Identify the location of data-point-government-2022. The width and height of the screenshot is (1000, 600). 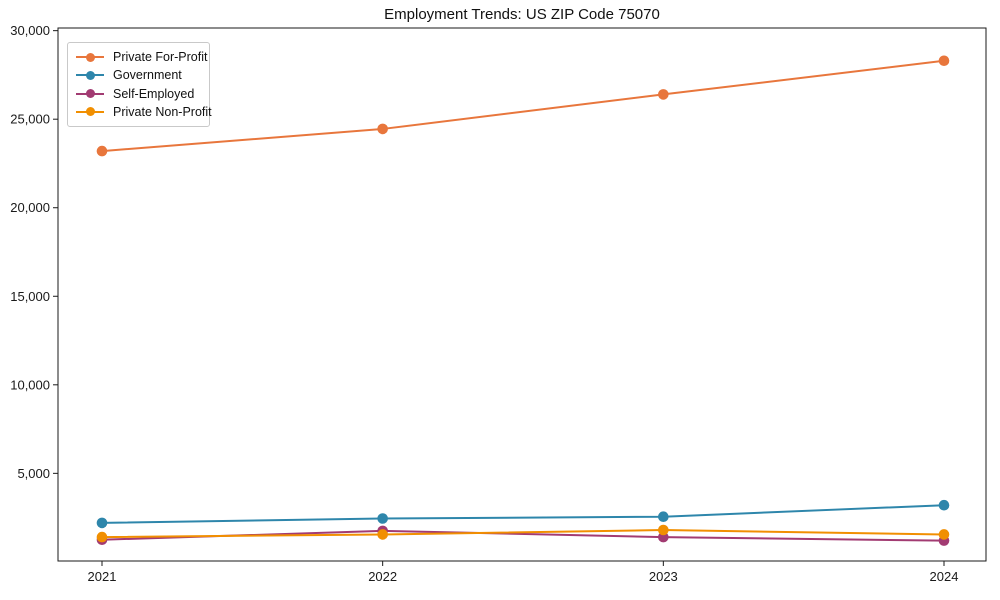
(382, 518).